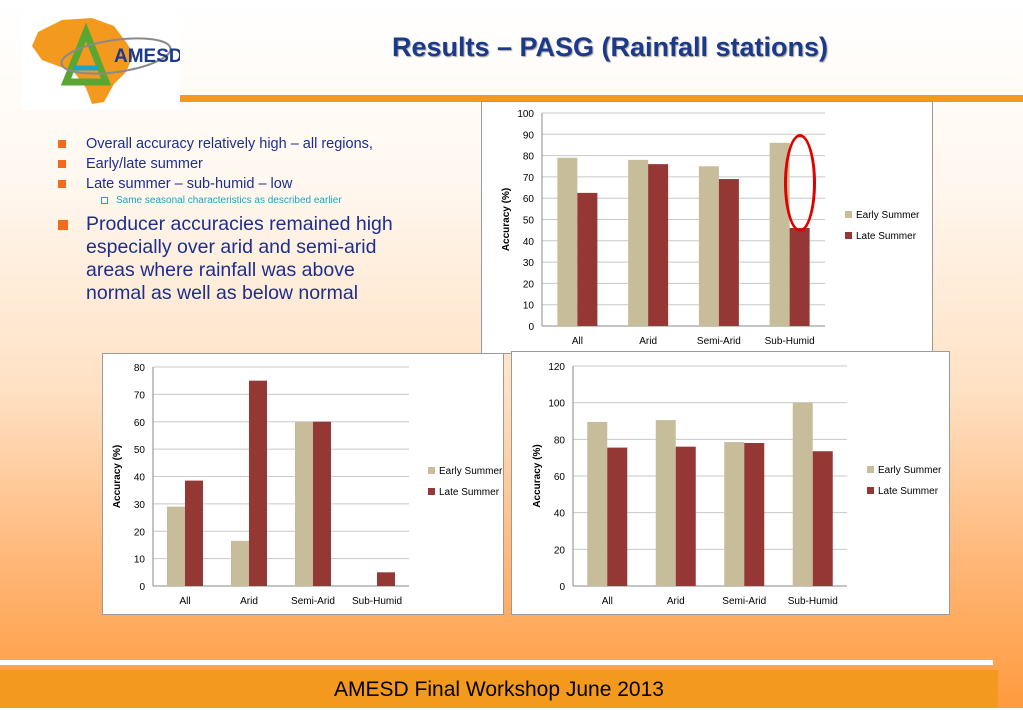 This screenshot has width=1023, height=710. I want to click on y-tick-label: 90, so click(529, 135).